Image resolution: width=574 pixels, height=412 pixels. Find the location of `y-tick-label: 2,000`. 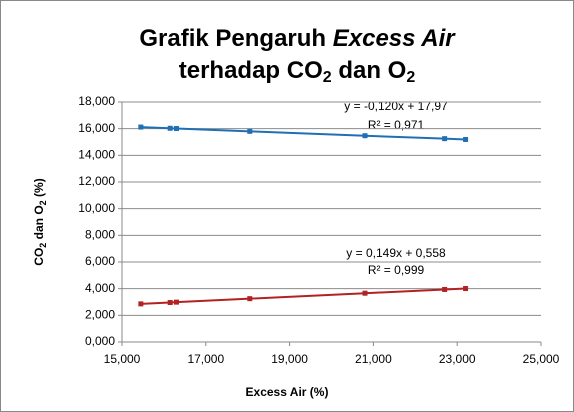

y-tick-label: 2,000 is located at coordinates (100, 315).